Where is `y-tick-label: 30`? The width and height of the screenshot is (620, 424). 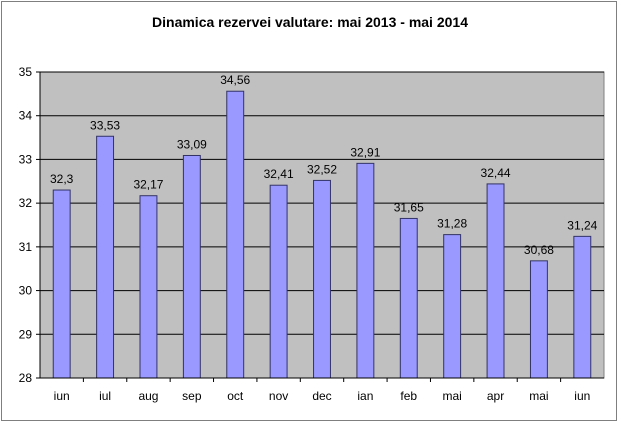 y-tick-label: 30 is located at coordinates (26, 291).